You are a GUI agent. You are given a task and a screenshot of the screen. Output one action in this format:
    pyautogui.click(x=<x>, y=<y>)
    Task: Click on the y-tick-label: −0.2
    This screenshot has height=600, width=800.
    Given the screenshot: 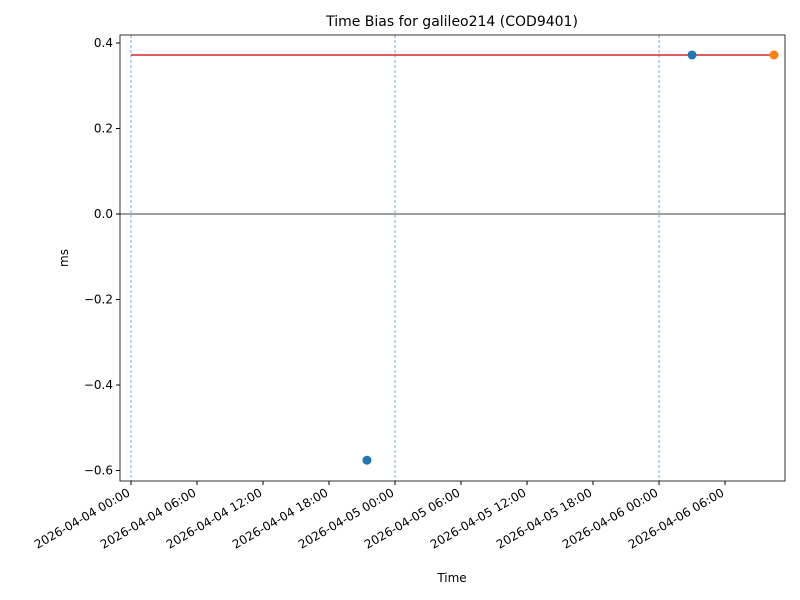 What is the action you would take?
    pyautogui.click(x=98, y=299)
    